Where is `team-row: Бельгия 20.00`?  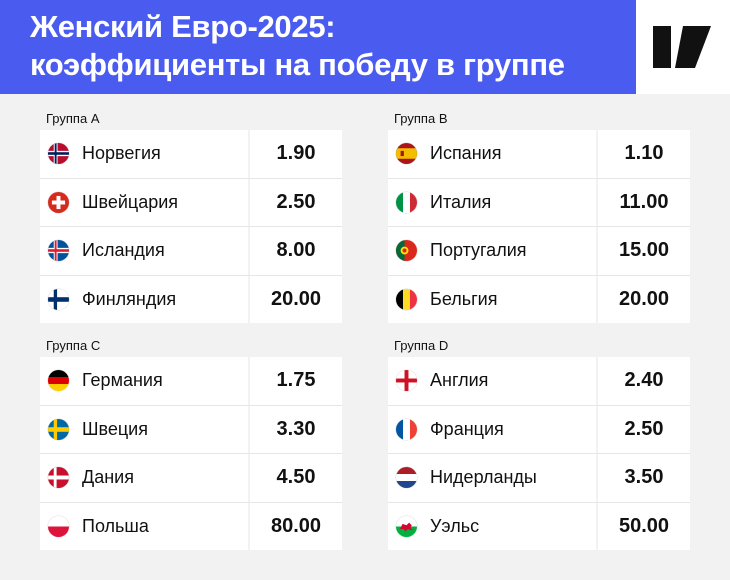 team-row: Бельгия 20.00 is located at coordinates (539, 299).